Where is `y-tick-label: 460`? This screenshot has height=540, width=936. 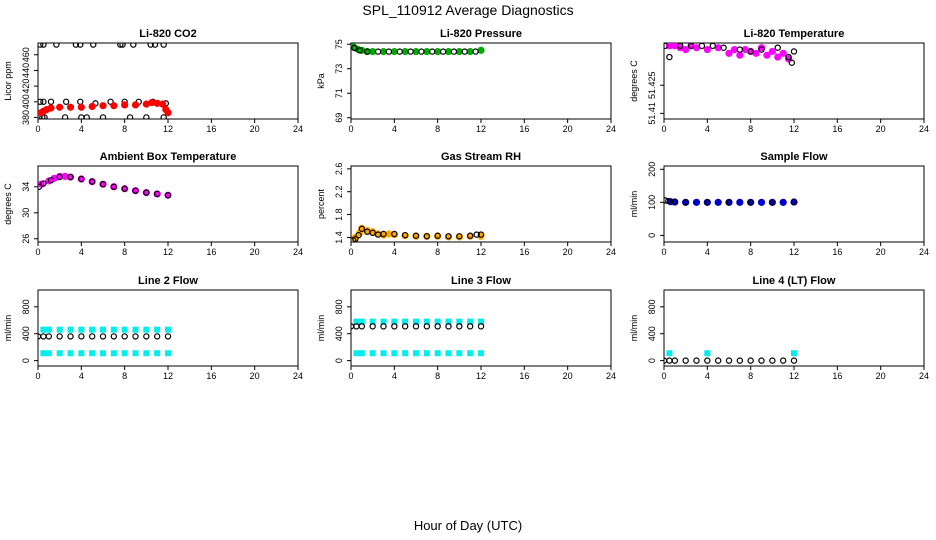 y-tick-label: 460 is located at coordinates (26, 54).